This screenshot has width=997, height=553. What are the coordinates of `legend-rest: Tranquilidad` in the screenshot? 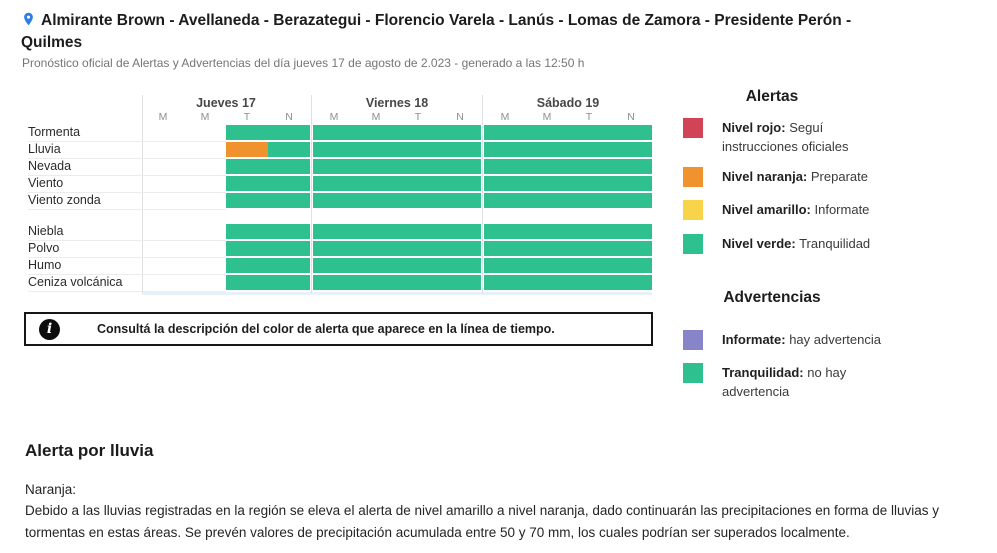 It's located at (835, 243).